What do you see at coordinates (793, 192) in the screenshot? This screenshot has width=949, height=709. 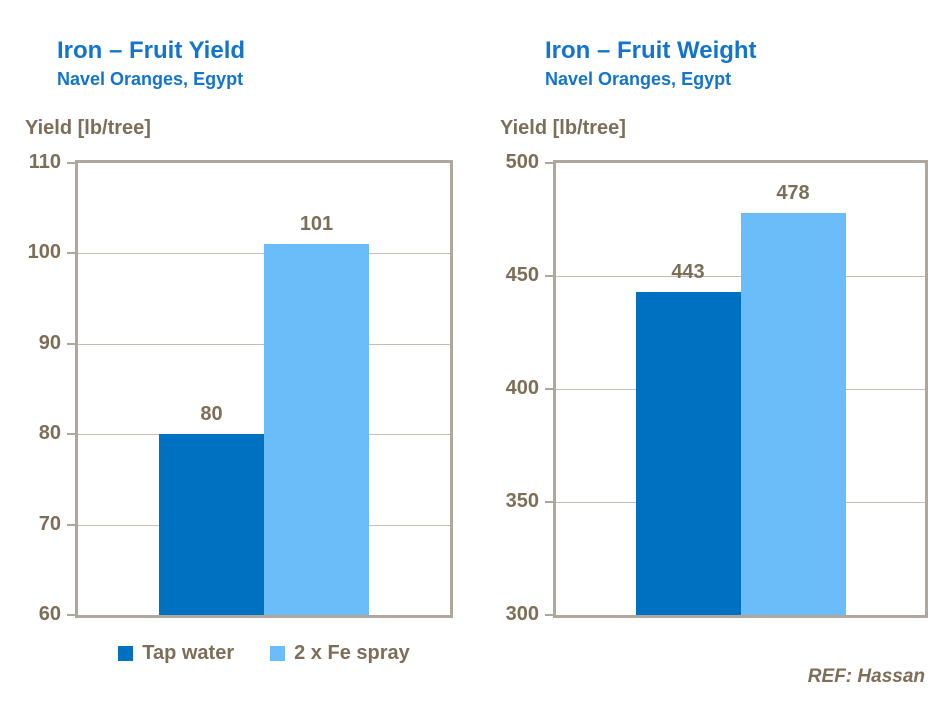 I see `bar-value-label: 478` at bounding box center [793, 192].